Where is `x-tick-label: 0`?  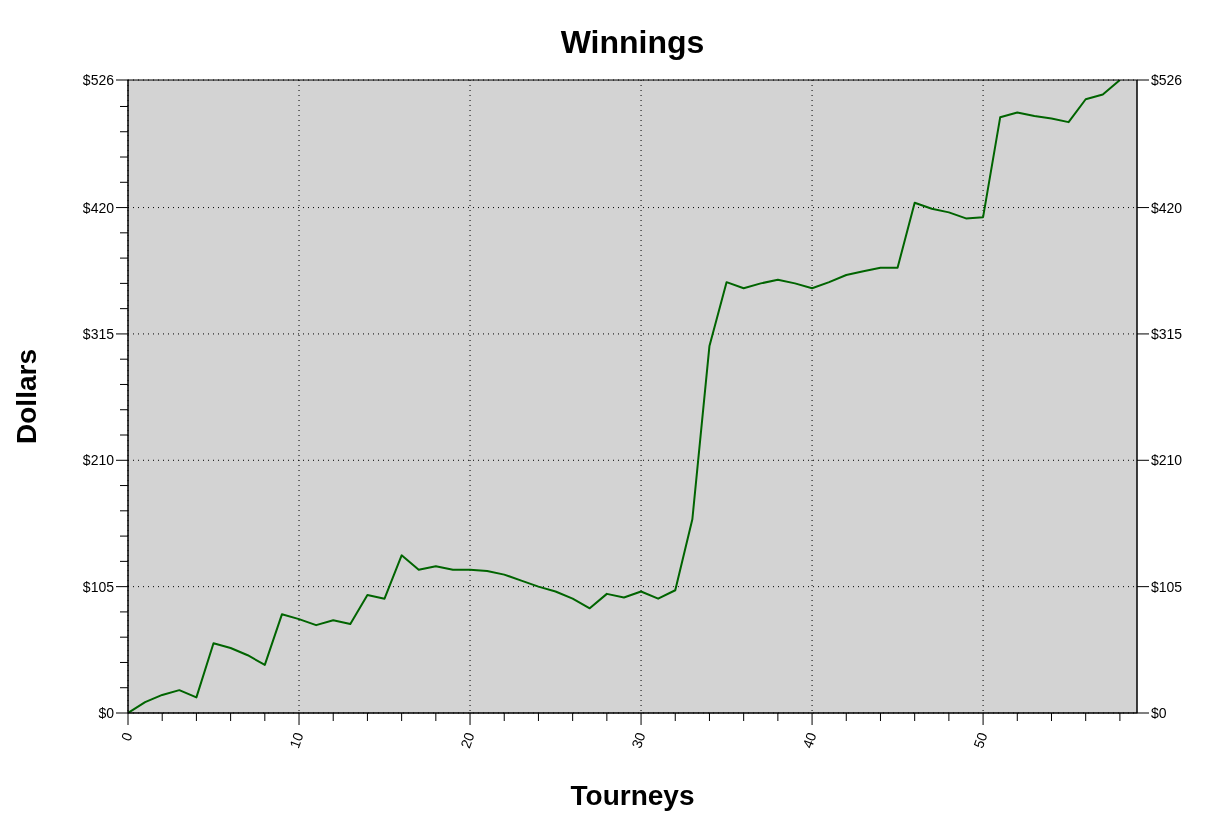 x-tick-label: 0 is located at coordinates (126, 737).